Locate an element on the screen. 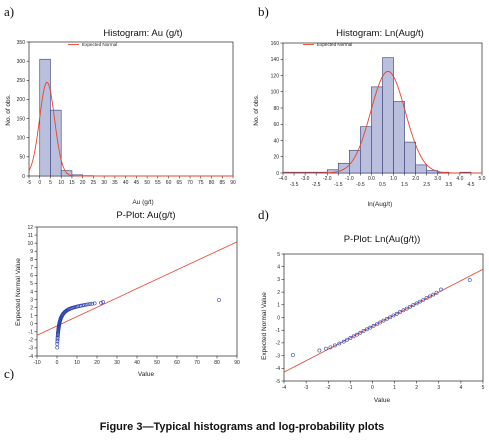 The image size is (489, 441). x-tick-label: 75 is located at coordinates (201, 183).